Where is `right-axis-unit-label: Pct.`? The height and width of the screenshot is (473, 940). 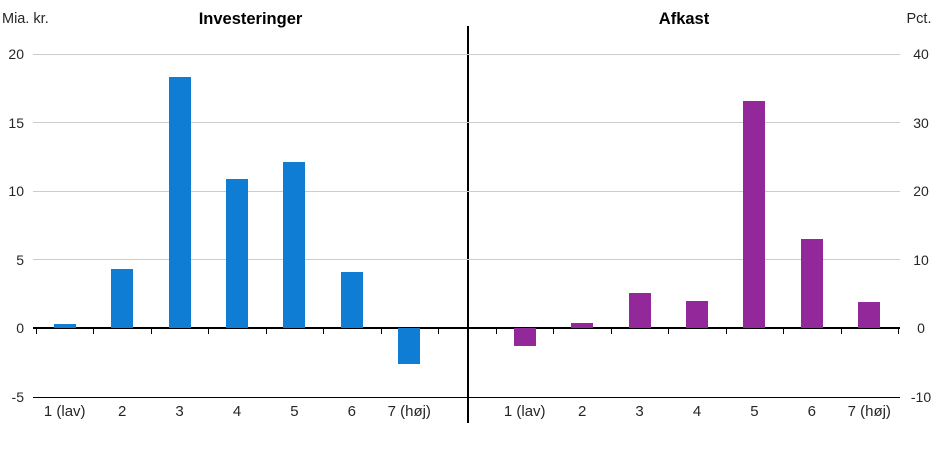 right-axis-unit-label: Pct. is located at coordinates (919, 19).